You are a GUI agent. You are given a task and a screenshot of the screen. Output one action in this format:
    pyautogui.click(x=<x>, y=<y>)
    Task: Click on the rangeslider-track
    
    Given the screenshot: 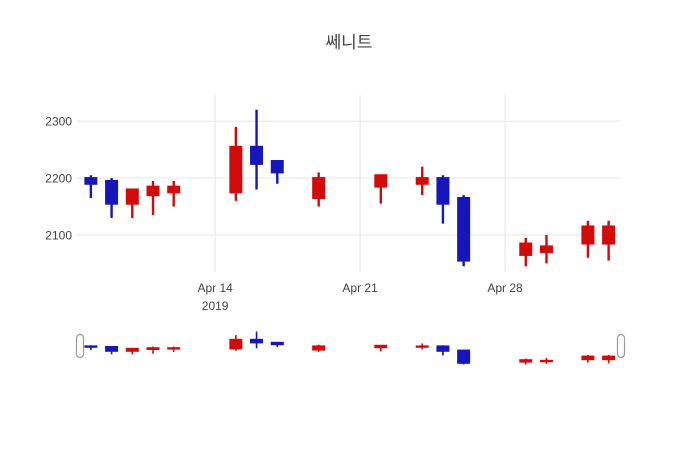 What is the action you would take?
    pyautogui.click(x=348, y=348)
    